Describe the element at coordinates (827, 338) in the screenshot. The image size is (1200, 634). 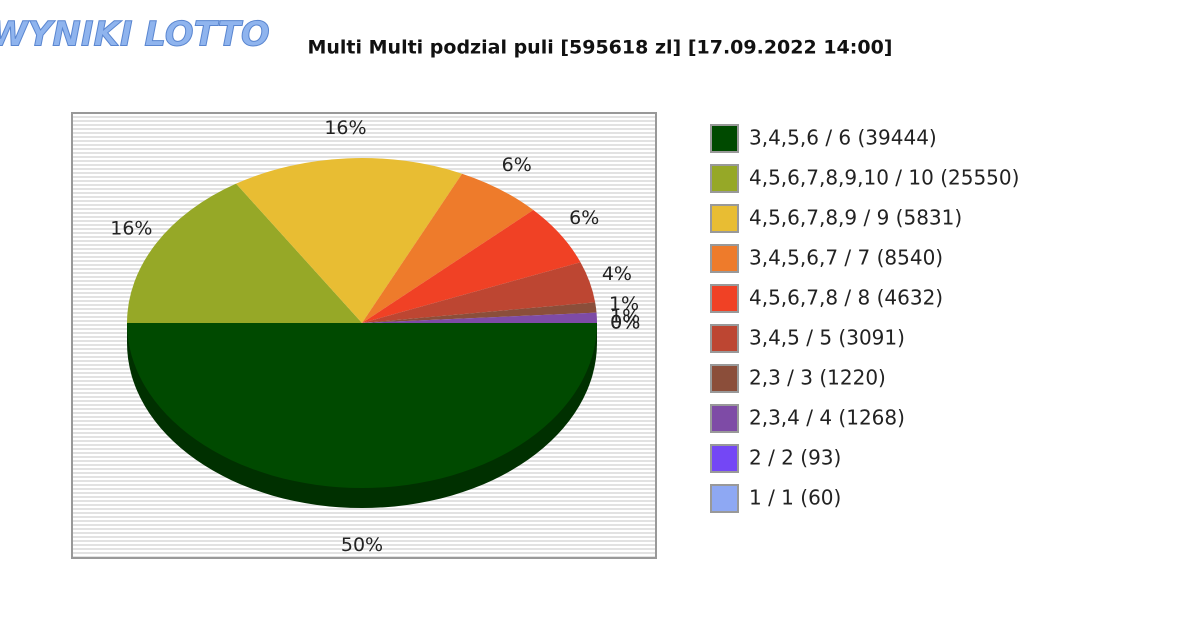
I see `legend-label: 3,4,5 / 5 (3091)` at that location.